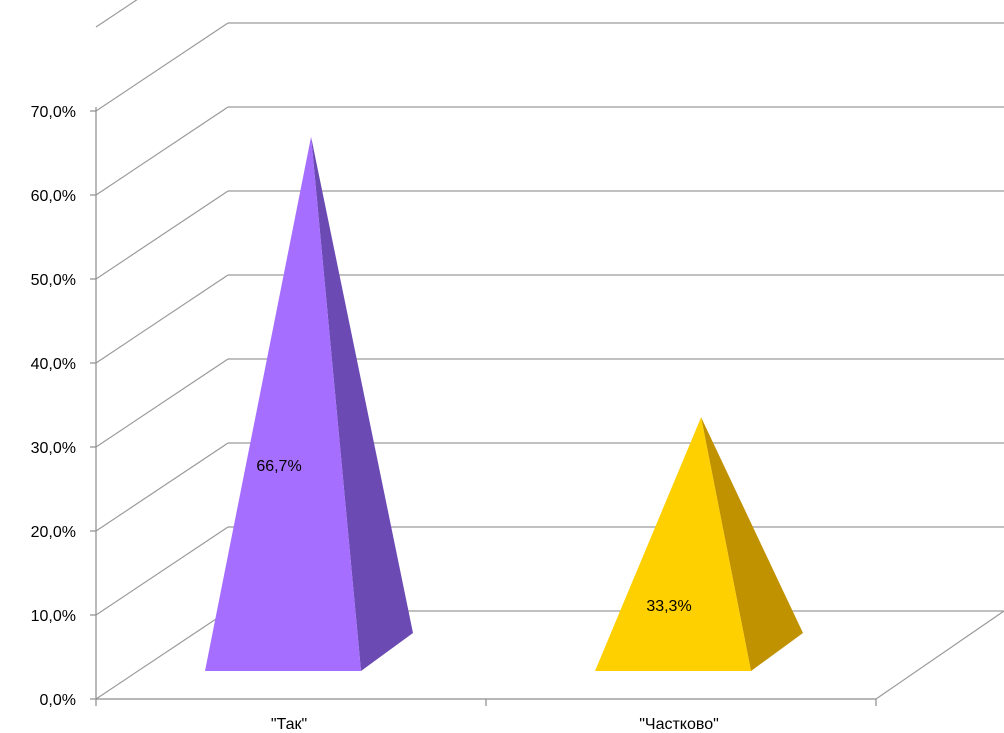 The height and width of the screenshot is (733, 1004). Describe the element at coordinates (289, 724) in the screenshot. I see `x-category-label: "Так"` at that location.